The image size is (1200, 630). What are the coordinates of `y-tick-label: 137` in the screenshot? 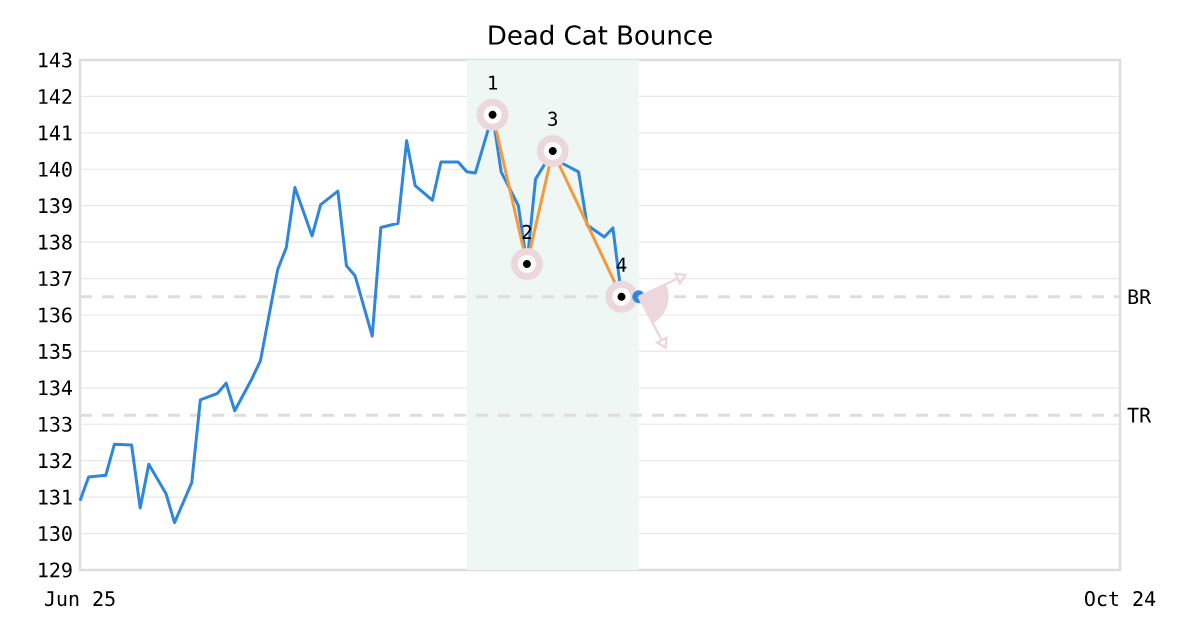 It's located at (55, 278).